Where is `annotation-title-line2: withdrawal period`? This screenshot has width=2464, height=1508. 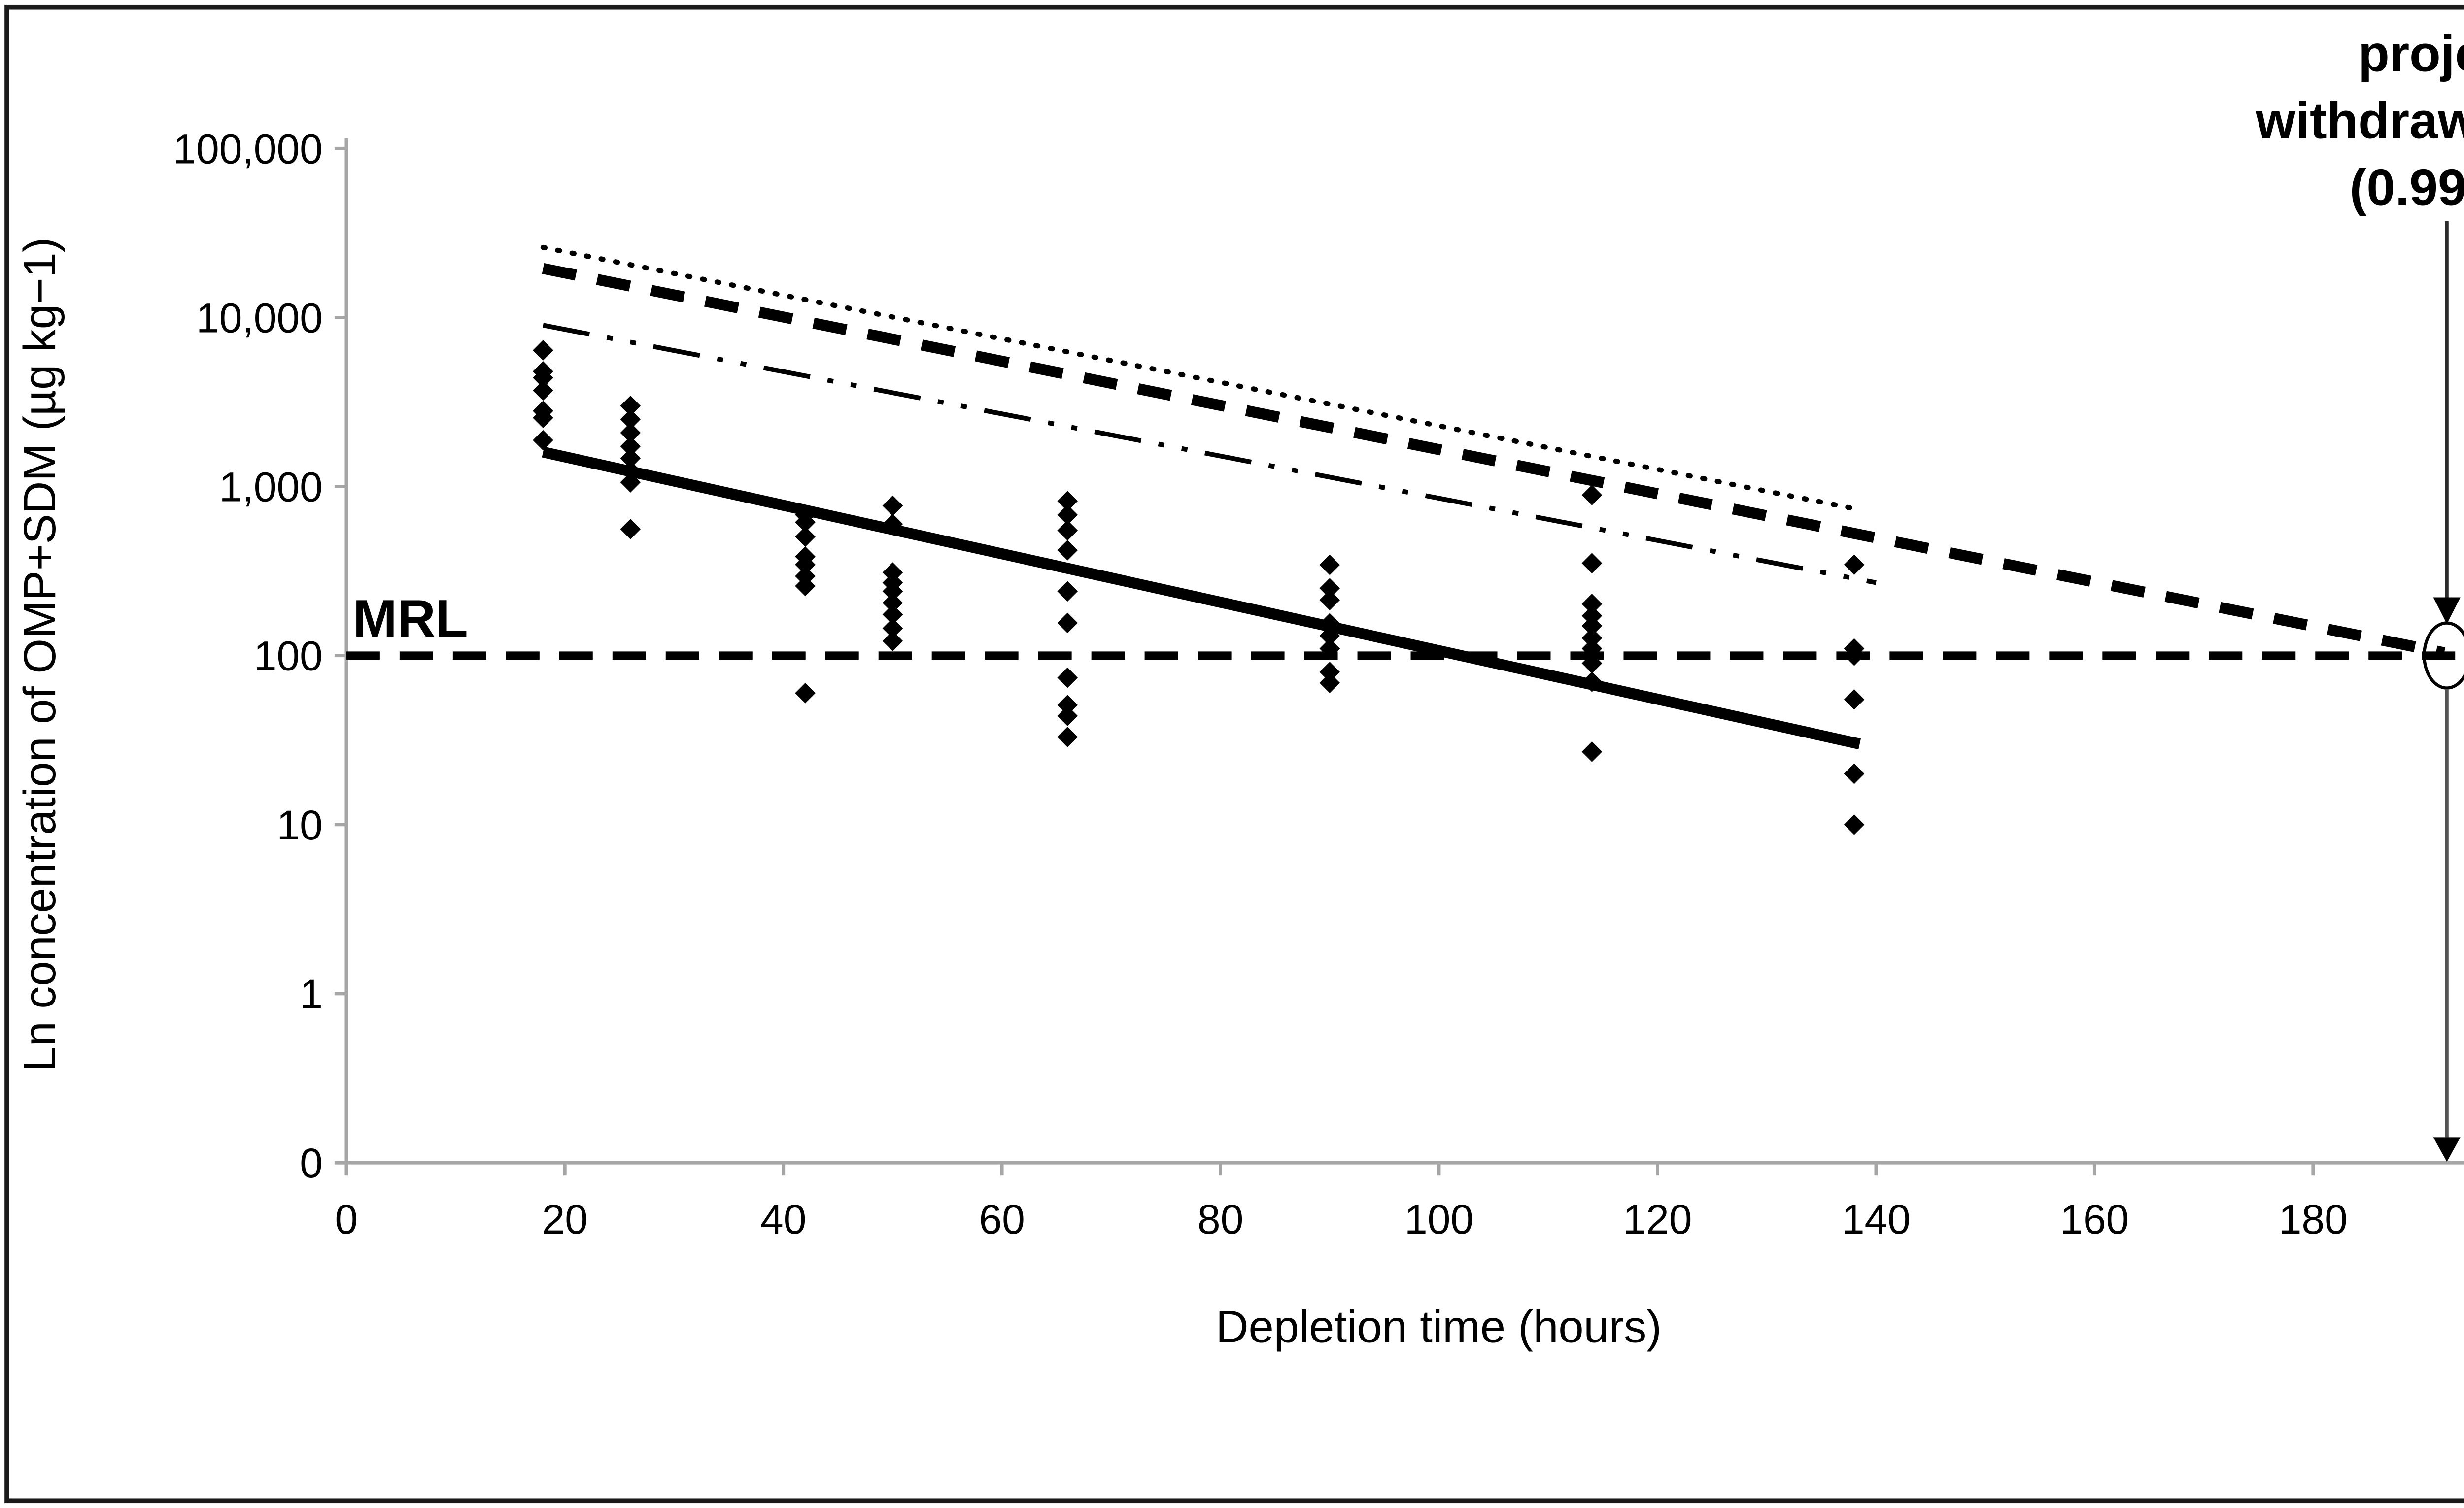
annotation-title-line2: withdrawal period is located at coordinates (2359, 122).